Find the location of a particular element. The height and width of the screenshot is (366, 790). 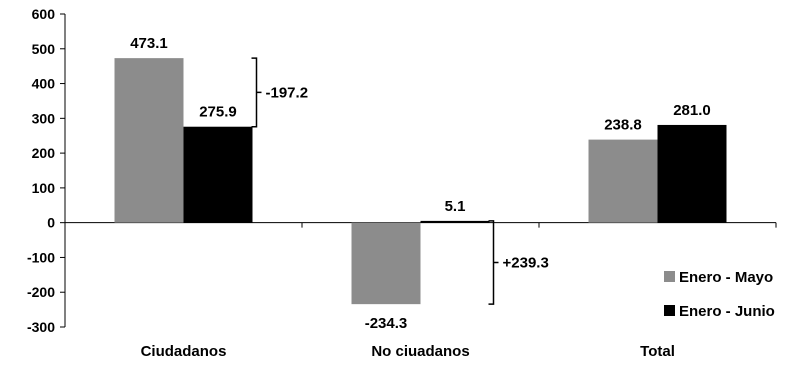

category-label: Total is located at coordinates (657, 351).